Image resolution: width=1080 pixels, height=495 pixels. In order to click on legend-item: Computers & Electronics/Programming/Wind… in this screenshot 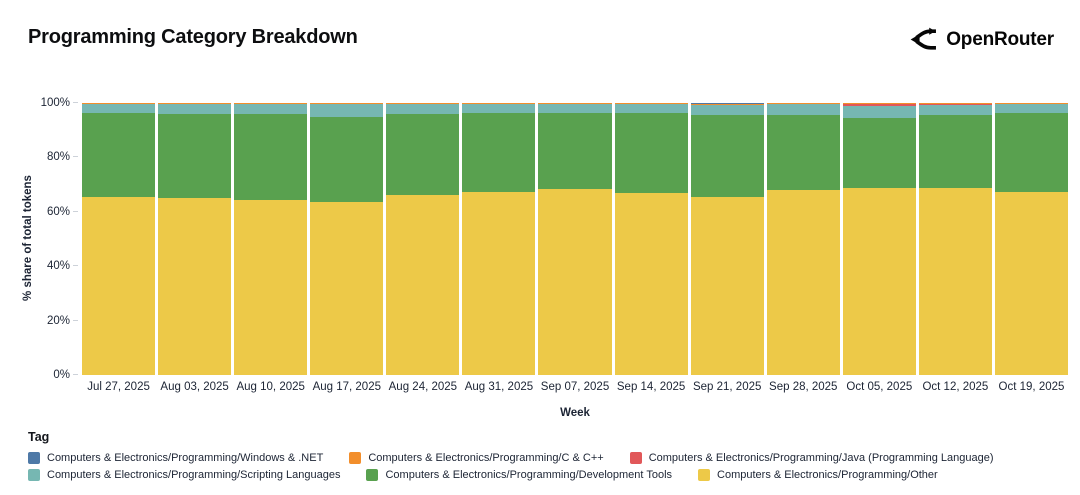, I will do `click(175, 458)`.